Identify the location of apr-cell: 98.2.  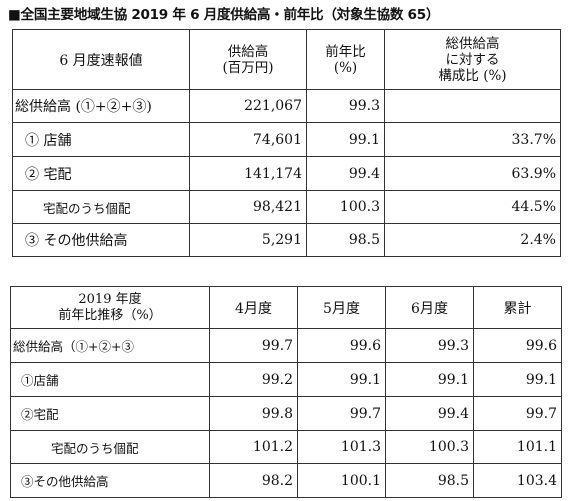
(253, 480).